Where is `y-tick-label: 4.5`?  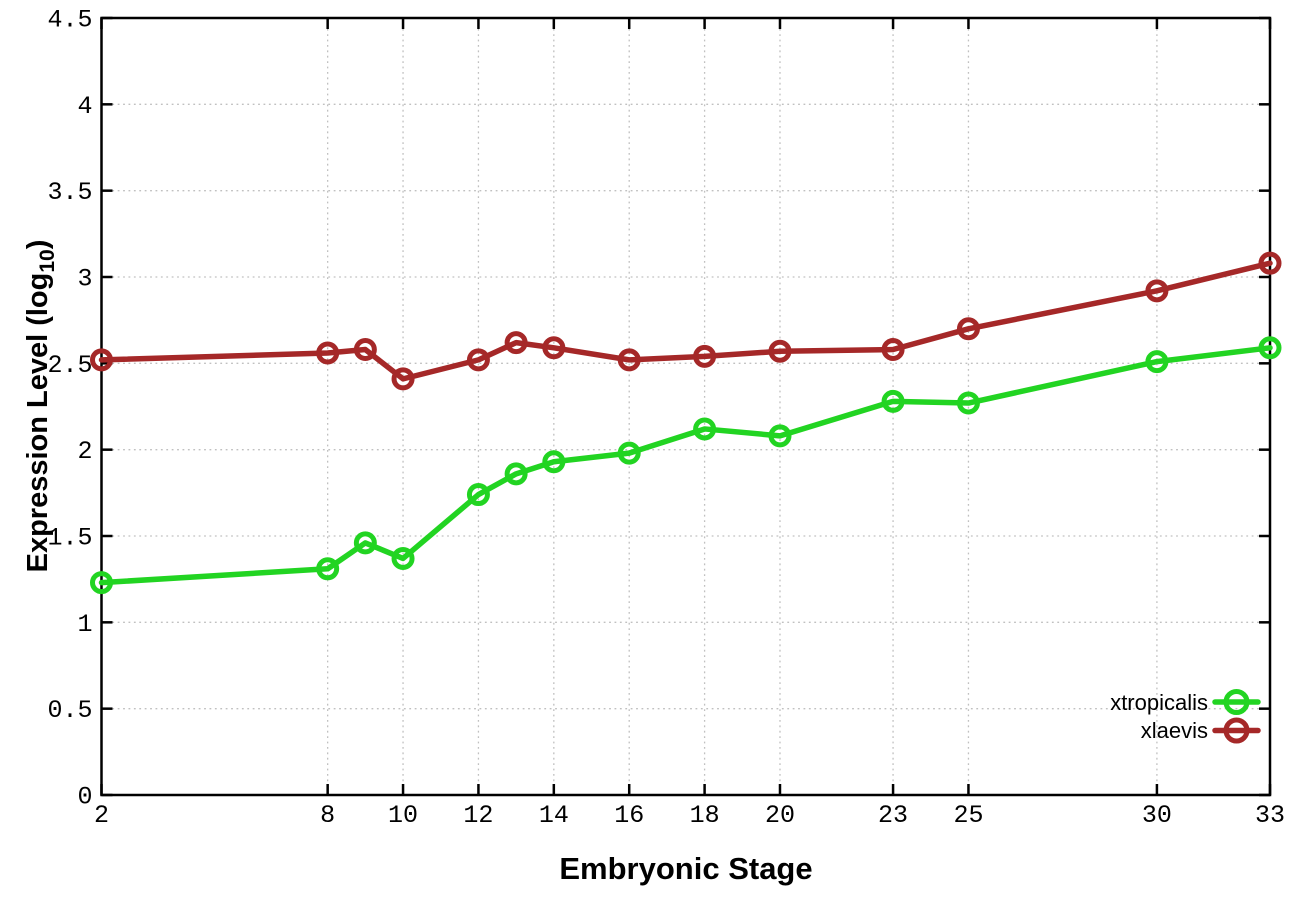
y-tick-label: 4.5 is located at coordinates (69, 20).